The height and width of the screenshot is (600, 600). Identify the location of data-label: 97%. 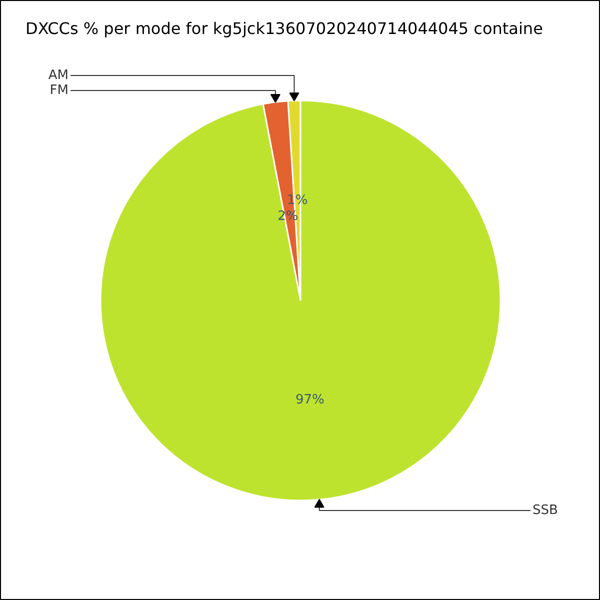
(309, 400).